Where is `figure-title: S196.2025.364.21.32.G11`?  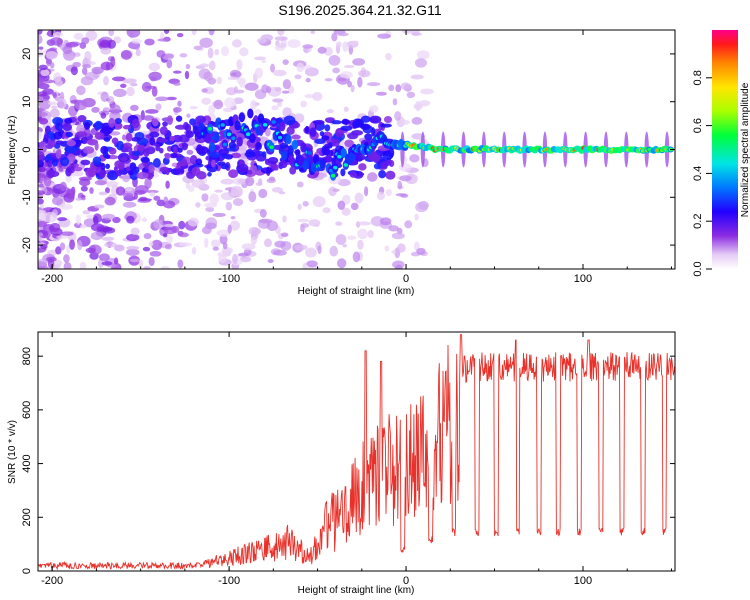 figure-title: S196.2025.364.21.32.G11 is located at coordinates (359, 10).